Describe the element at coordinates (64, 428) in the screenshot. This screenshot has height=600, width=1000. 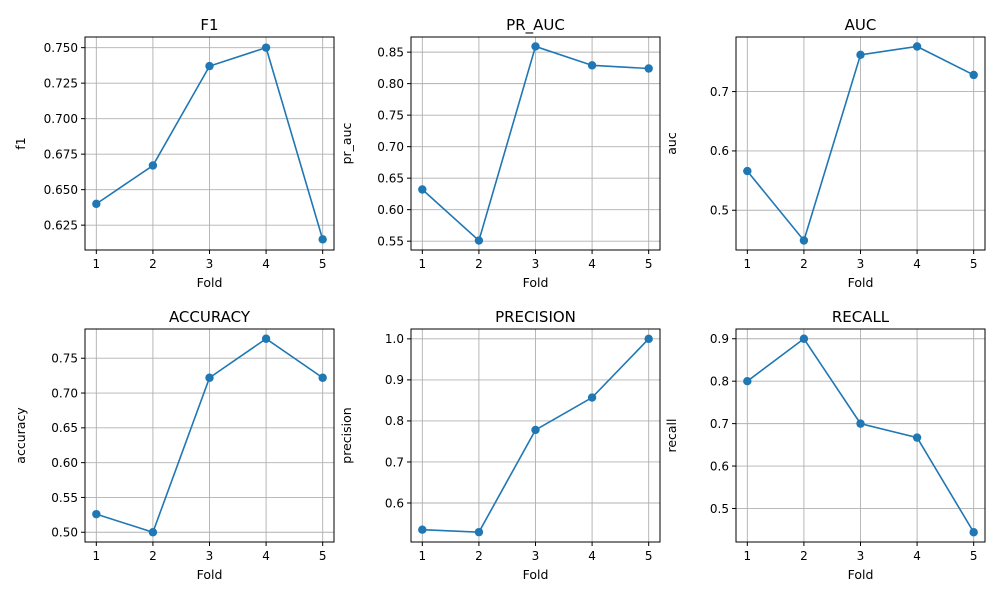
I see `accuracy-y-tick-label: 0.65` at that location.